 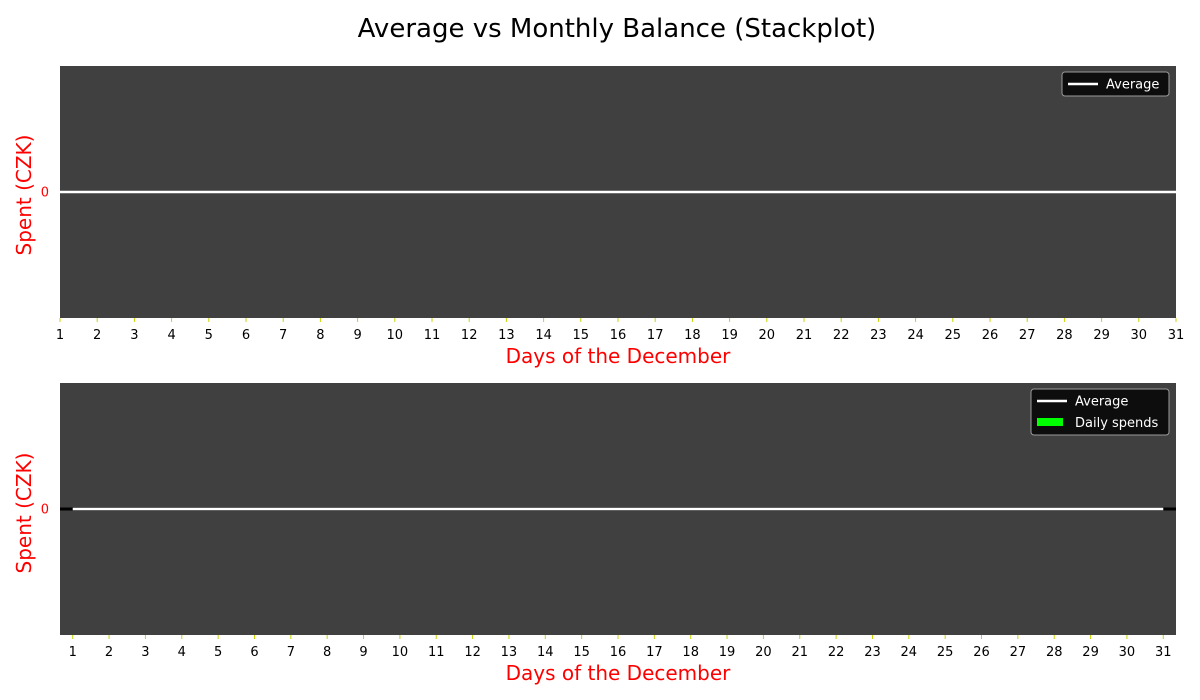 I want to click on y-axis-label-2: Spent (CZK), so click(x=24, y=513).